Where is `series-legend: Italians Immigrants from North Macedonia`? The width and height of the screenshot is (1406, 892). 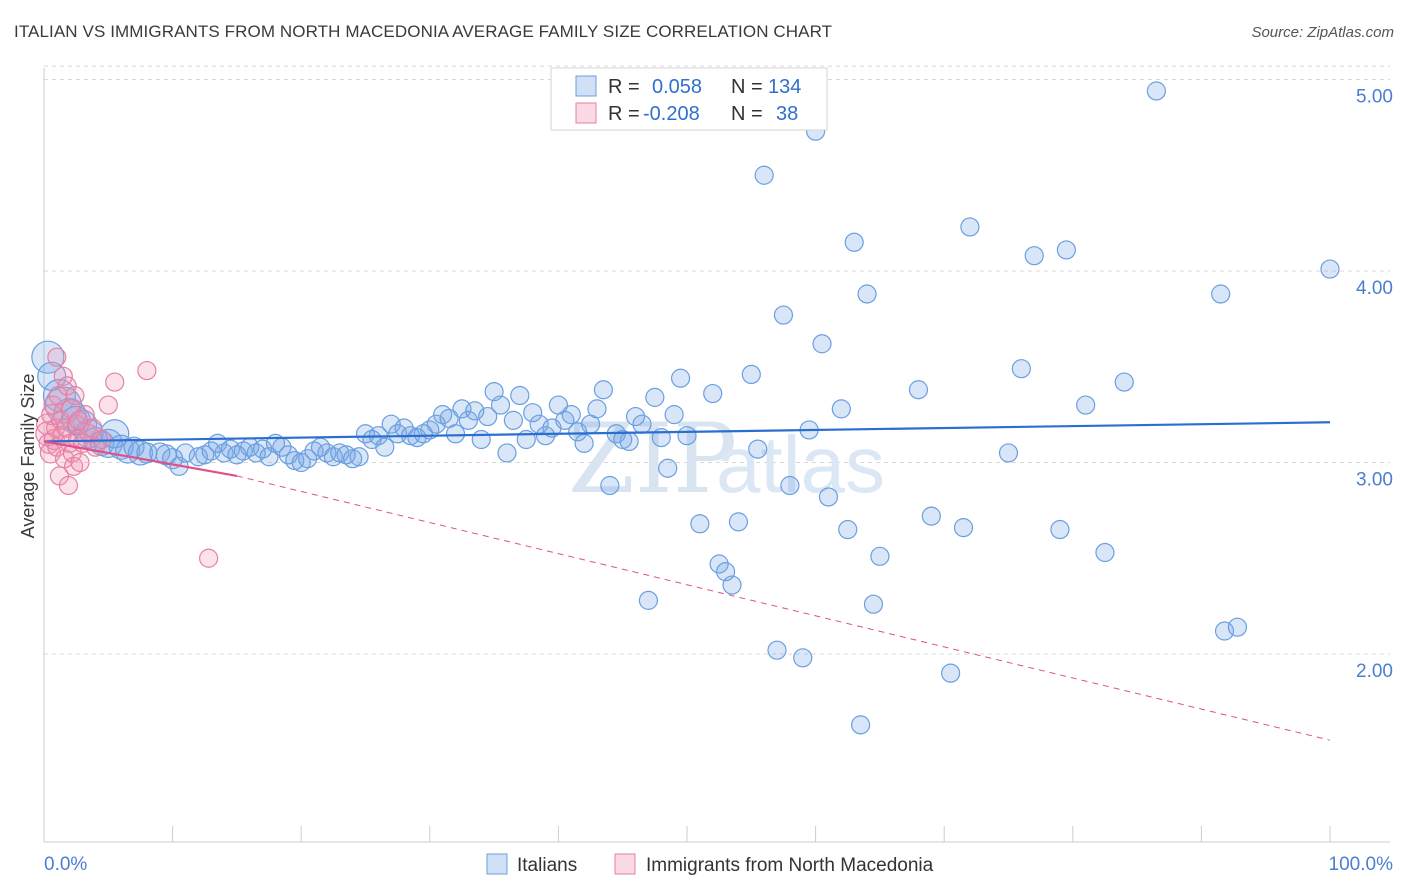
series-legend: Italians Immigrants from North Macedonia is located at coordinates (710, 864).